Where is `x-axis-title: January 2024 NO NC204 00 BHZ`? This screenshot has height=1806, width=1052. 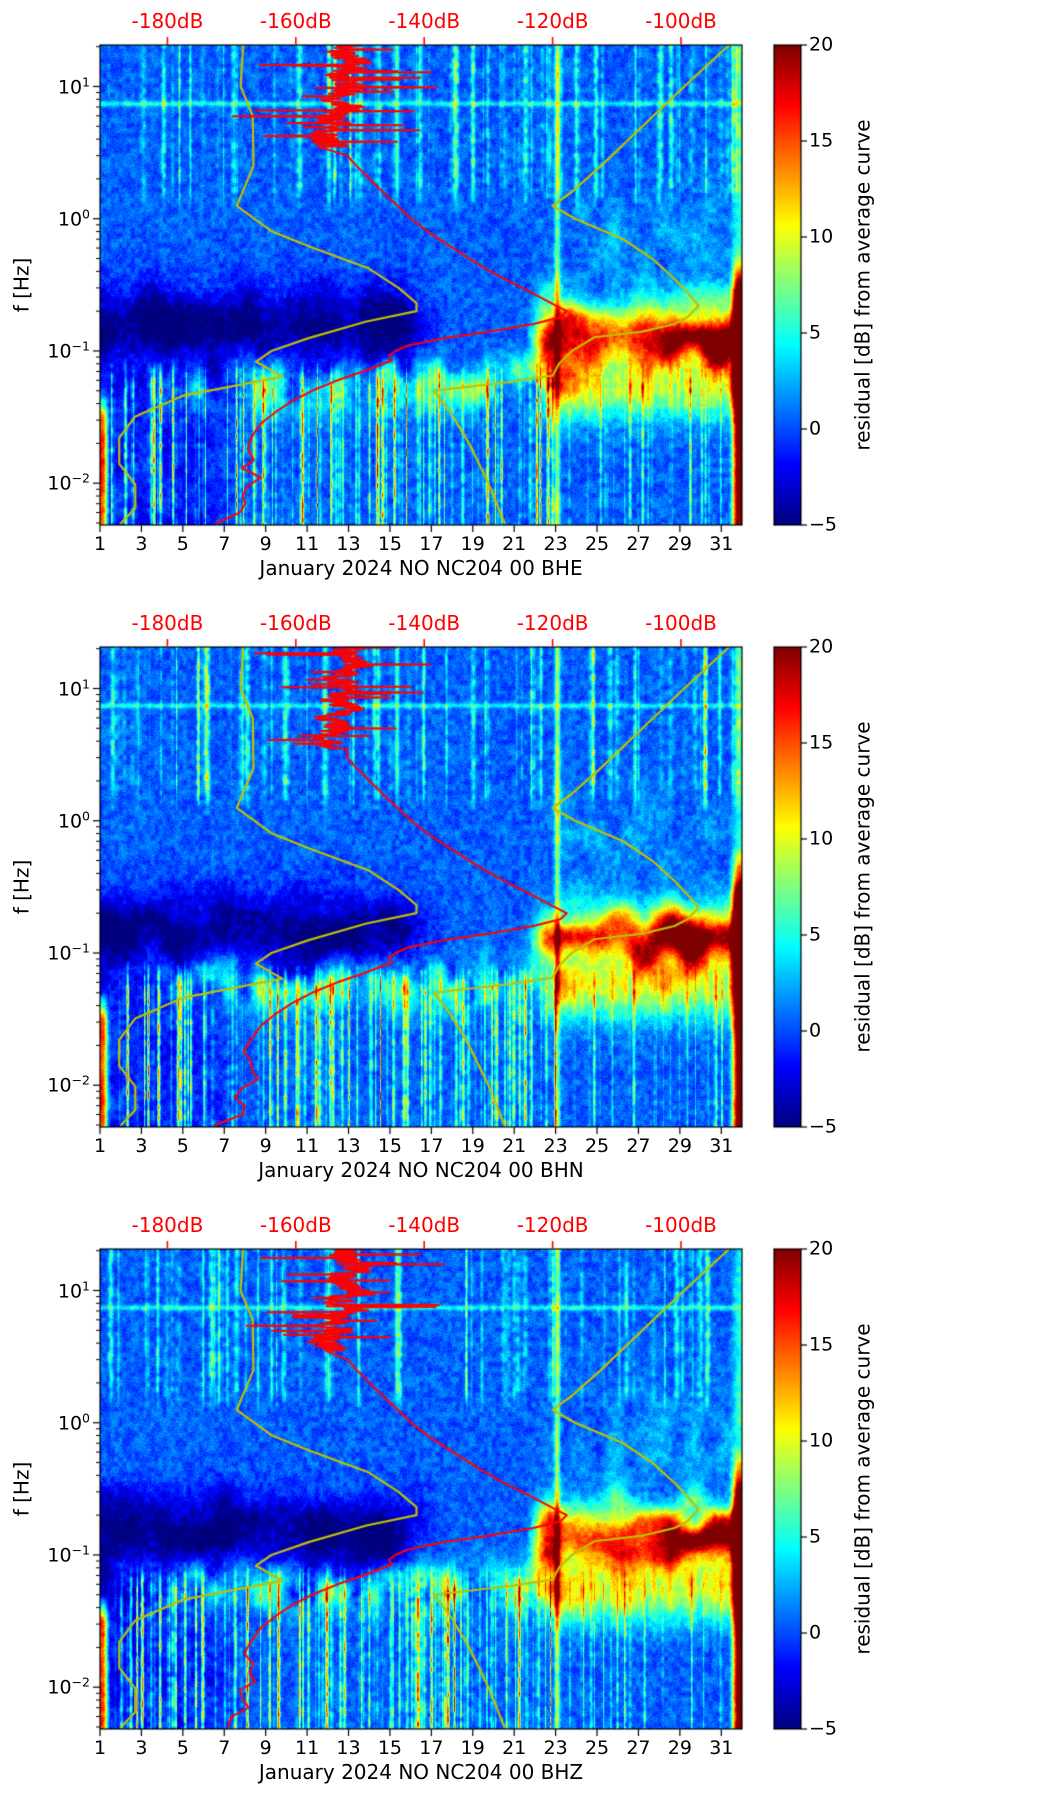
x-axis-title: January 2024 NO NC204 00 BHZ is located at coordinates (421, 1772).